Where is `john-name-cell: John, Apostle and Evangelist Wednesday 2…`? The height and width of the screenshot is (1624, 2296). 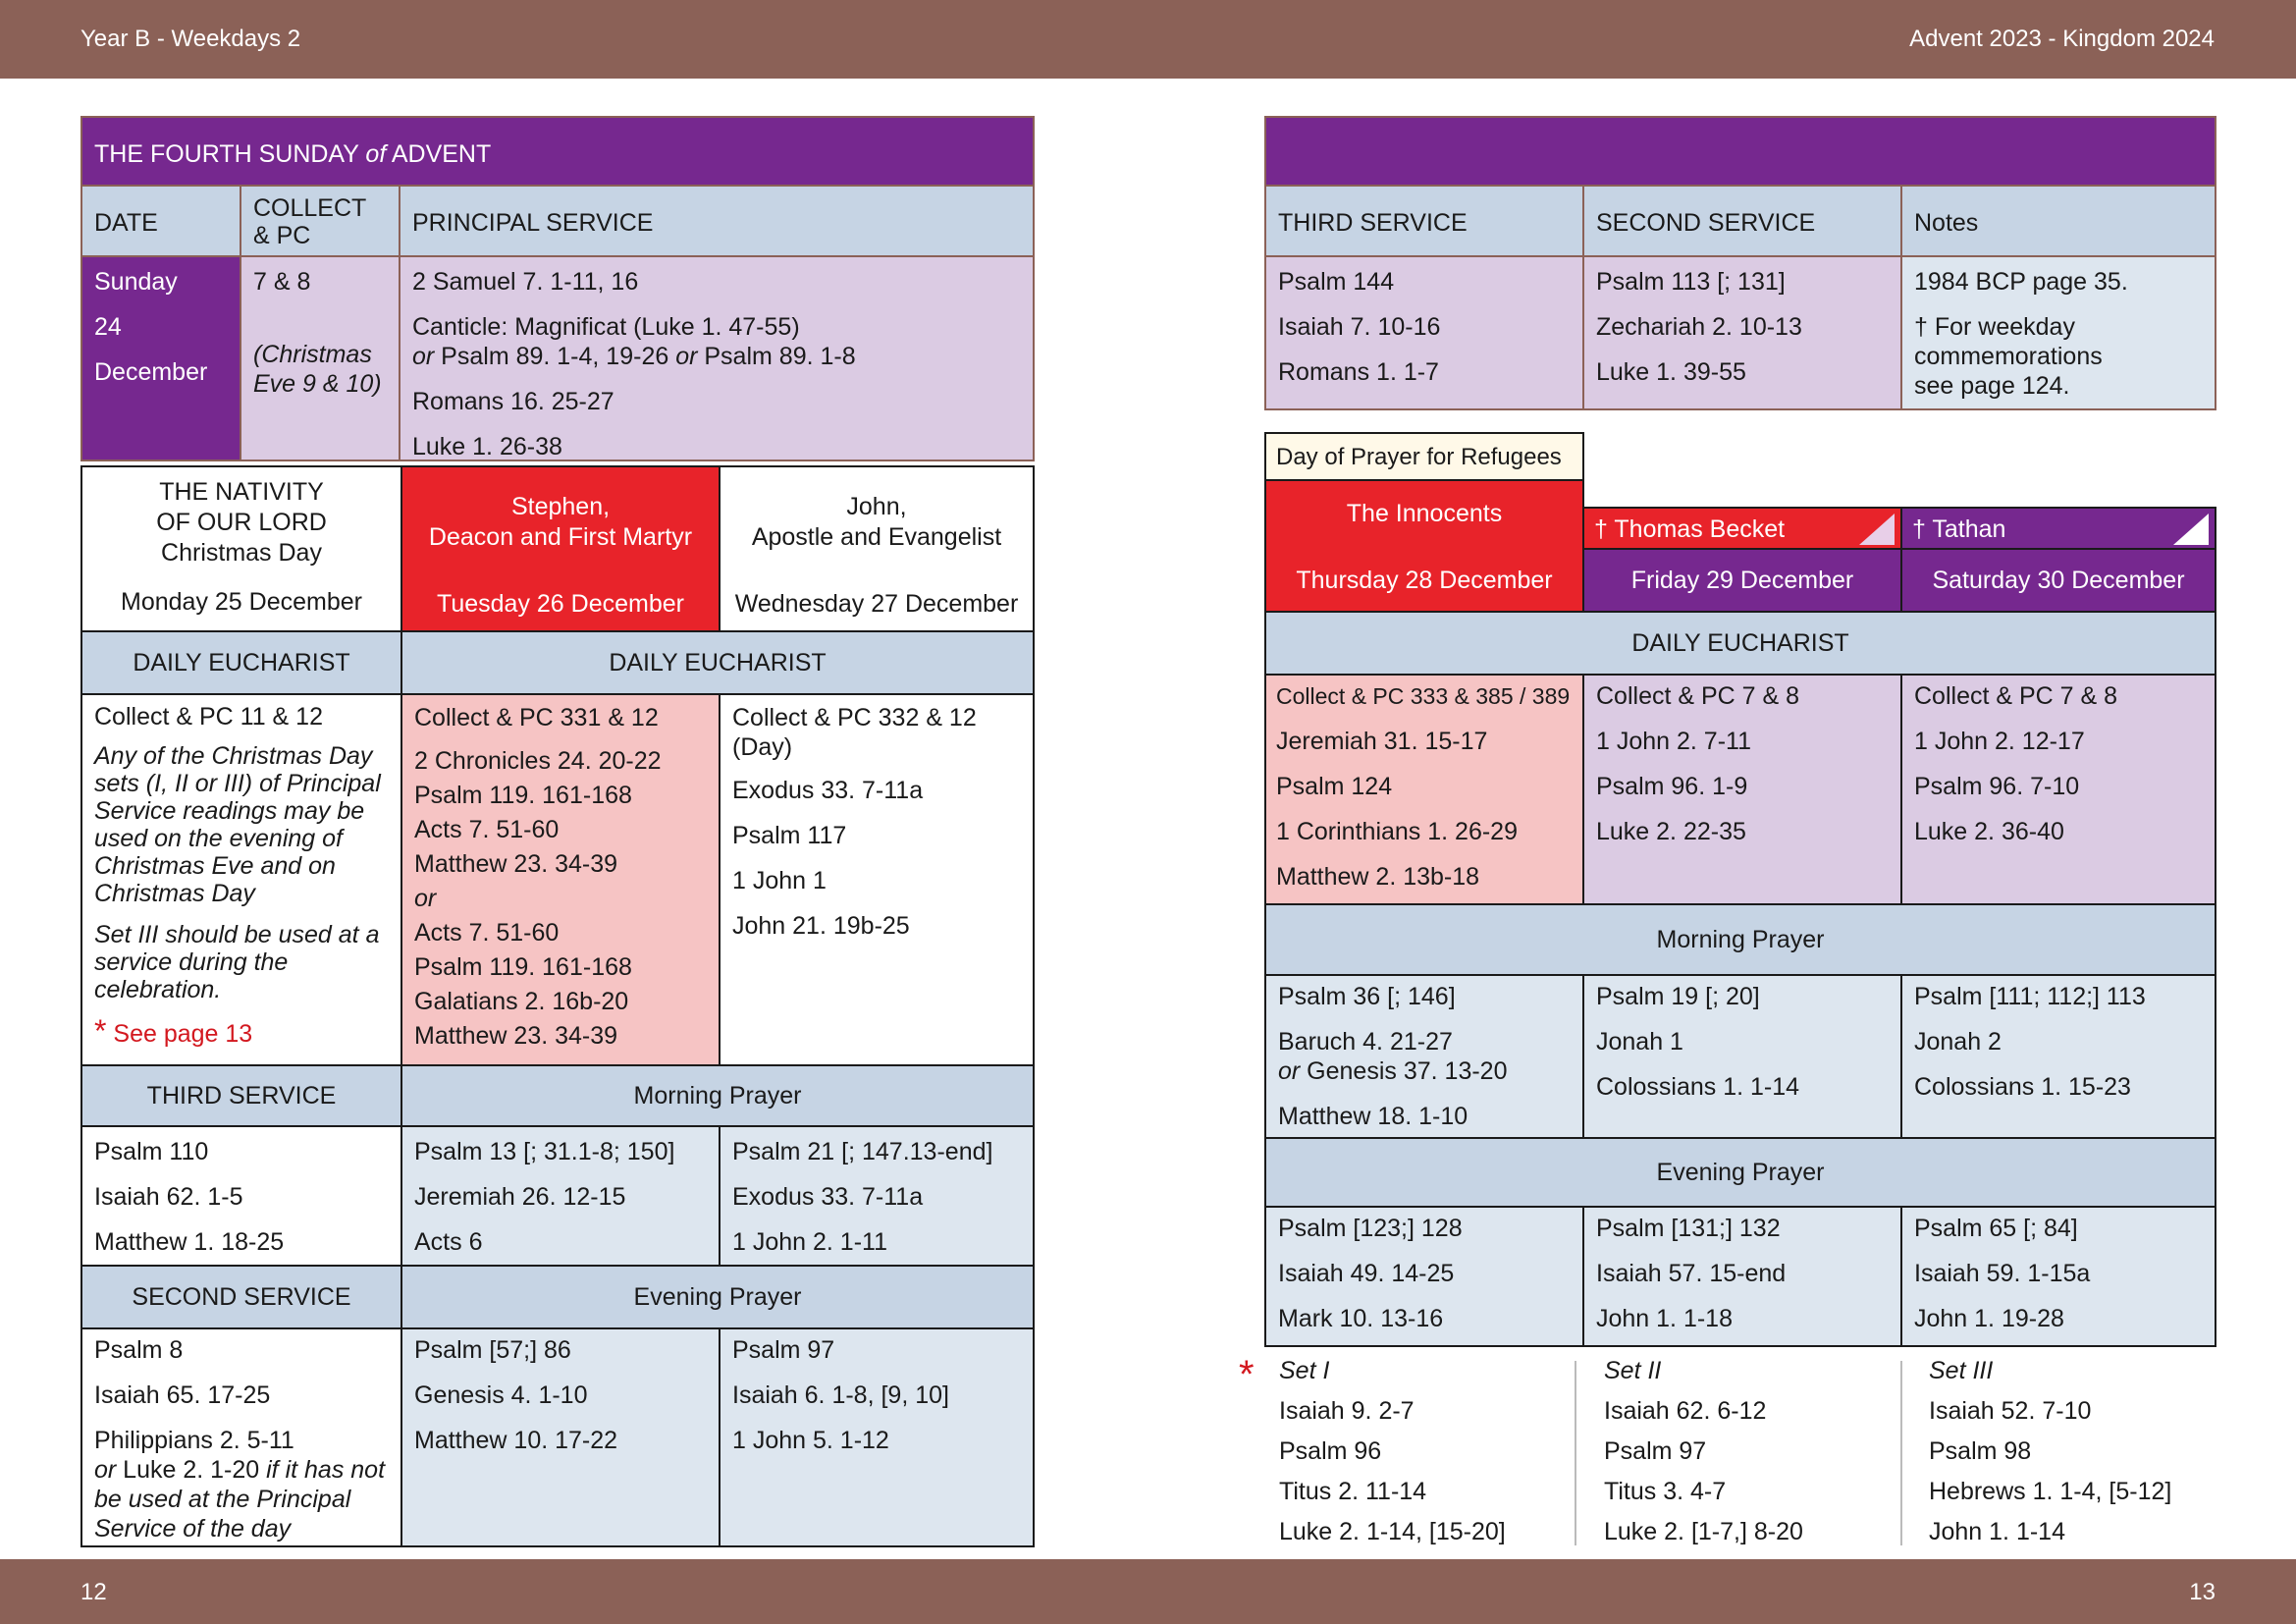 john-name-cell: John, Apostle and Evangelist Wednesday 2… is located at coordinates (877, 548).